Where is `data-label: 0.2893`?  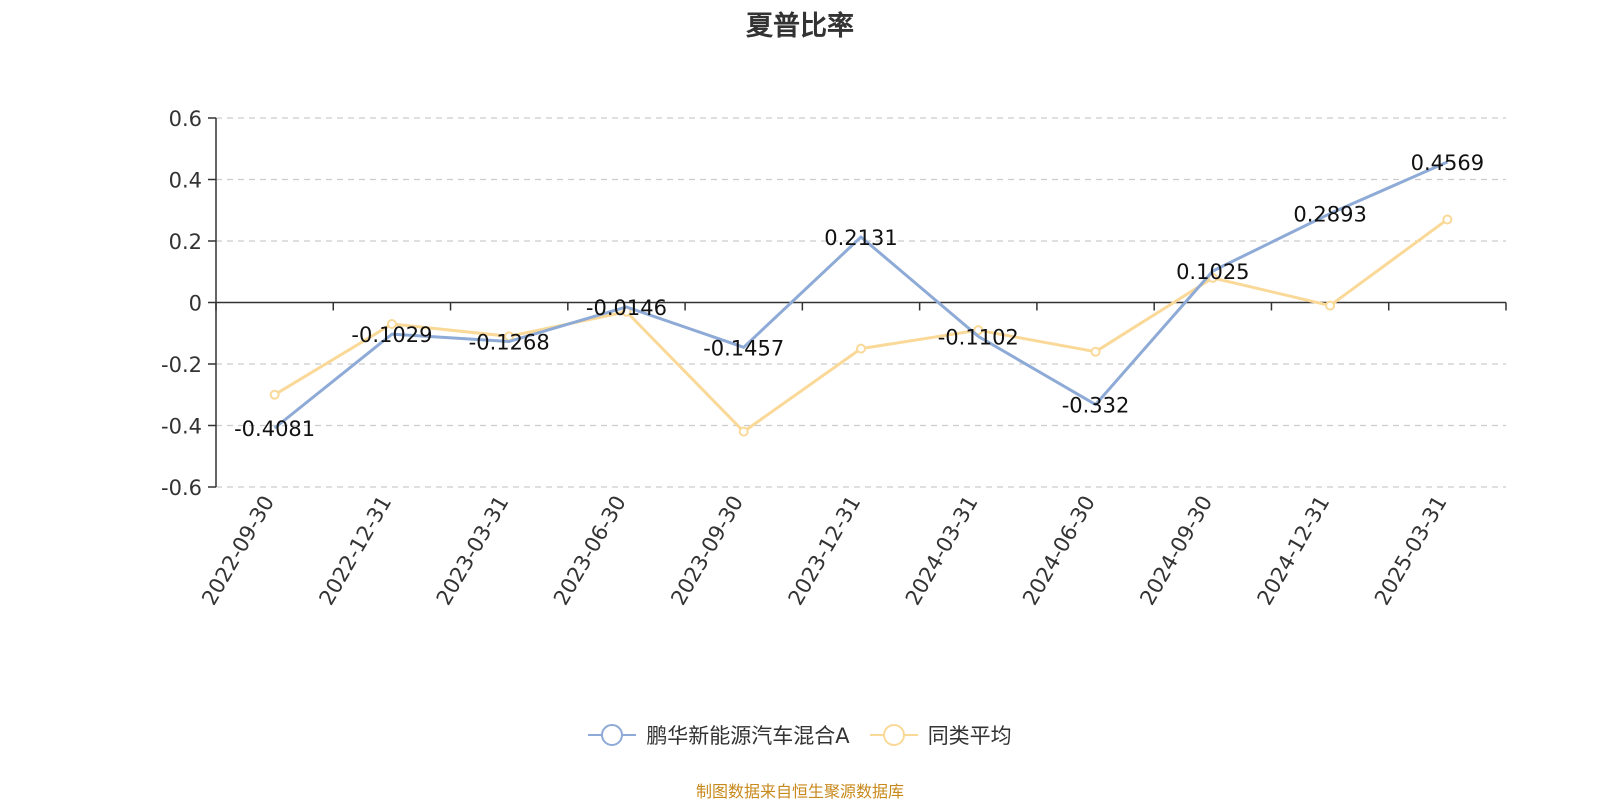 data-label: 0.2893 is located at coordinates (1329, 215).